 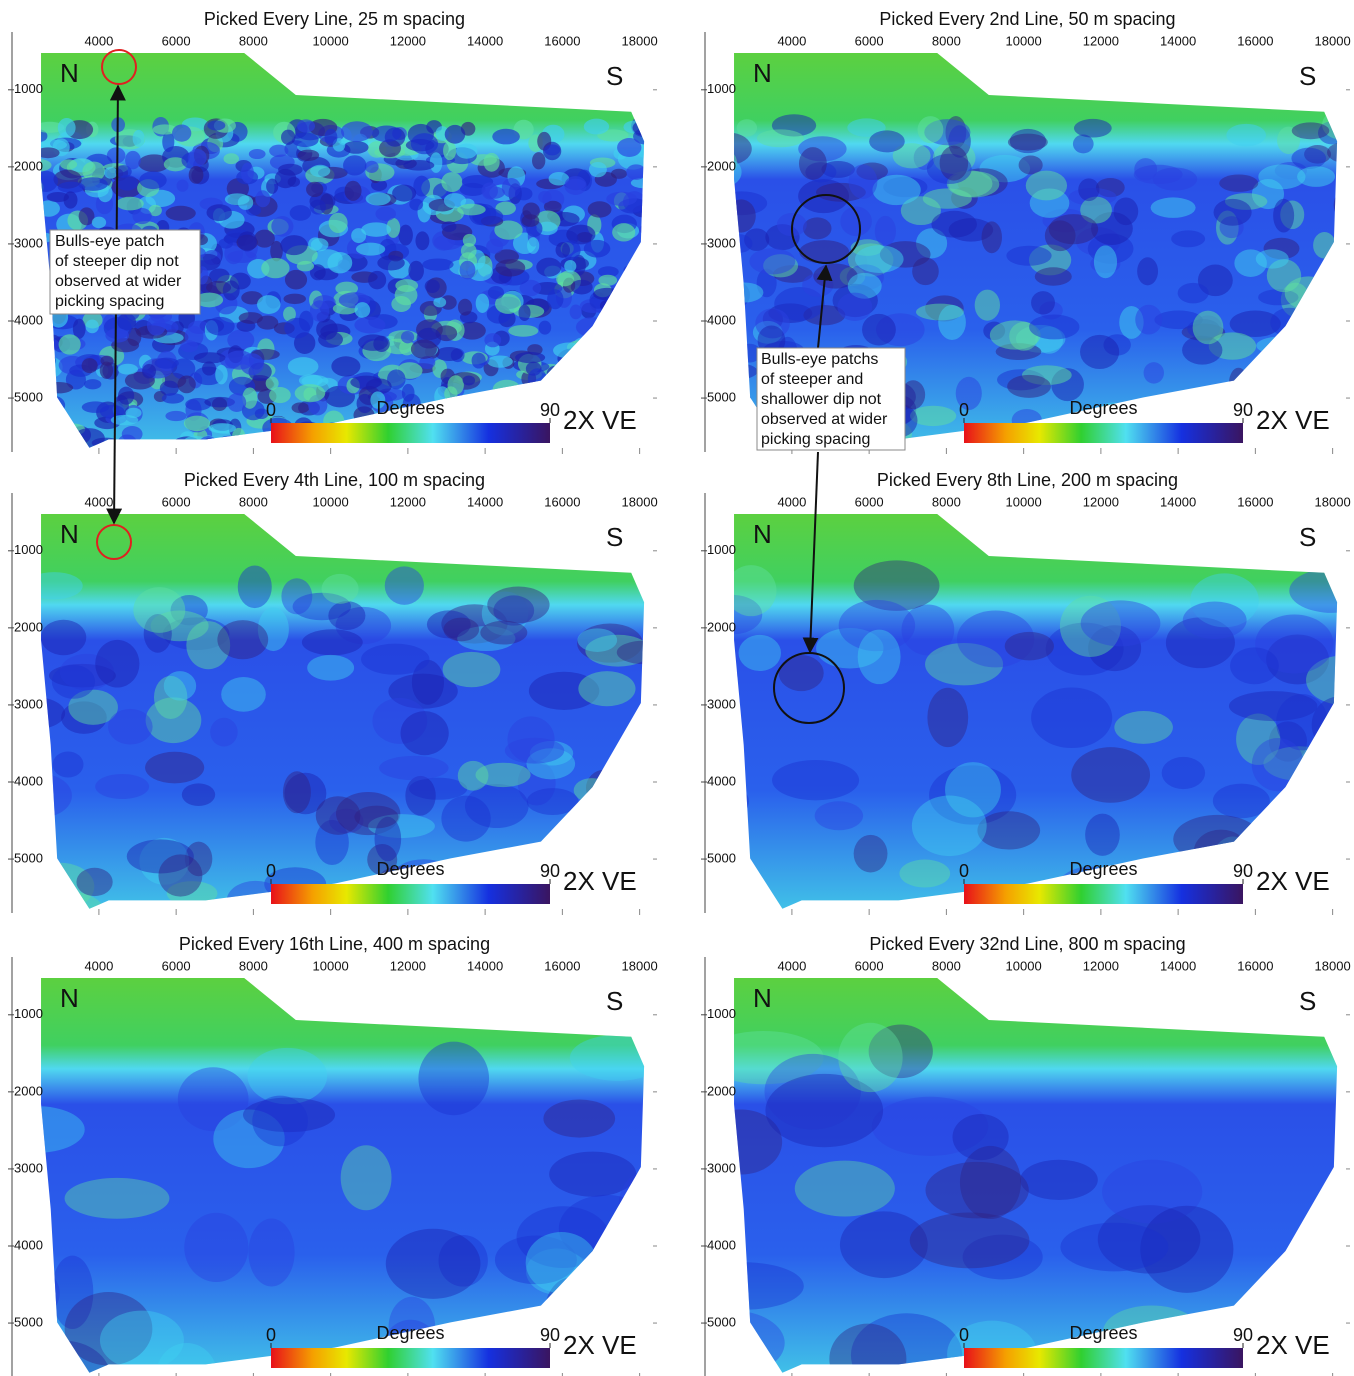 I want to click on exaggeration-label: 2X VE, so click(x=1293, y=420).